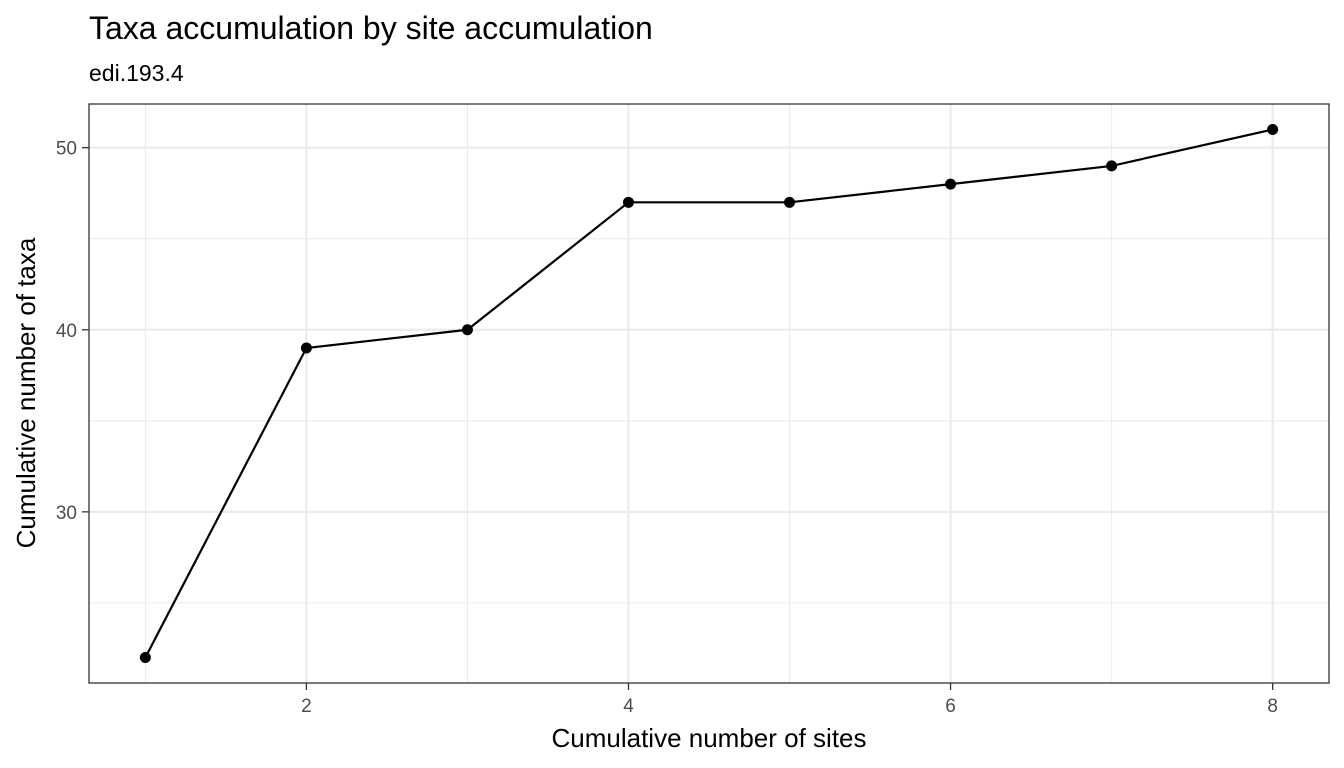  I want to click on y-axis-title: Cumulative number of taxa, so click(26, 392).